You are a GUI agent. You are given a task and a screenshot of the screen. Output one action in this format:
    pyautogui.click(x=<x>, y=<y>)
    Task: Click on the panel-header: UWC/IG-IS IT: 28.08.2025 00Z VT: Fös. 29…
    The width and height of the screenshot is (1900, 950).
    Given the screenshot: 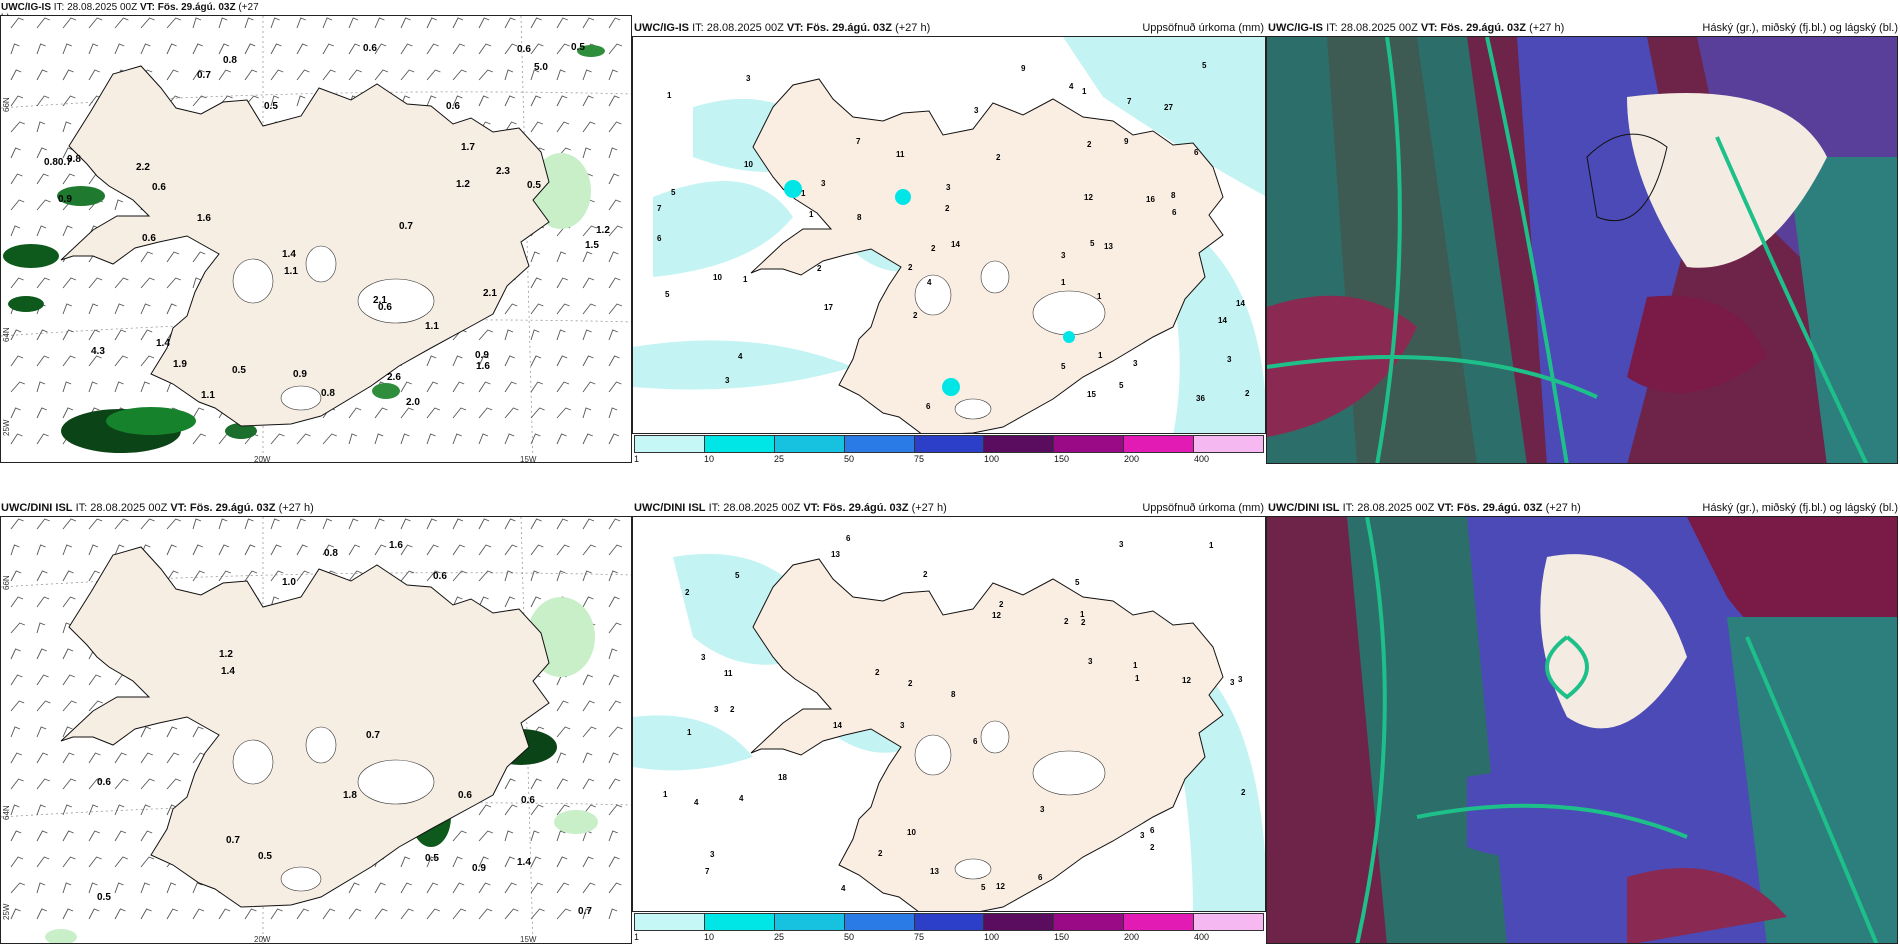 What is the action you would take?
    pyautogui.click(x=782, y=28)
    